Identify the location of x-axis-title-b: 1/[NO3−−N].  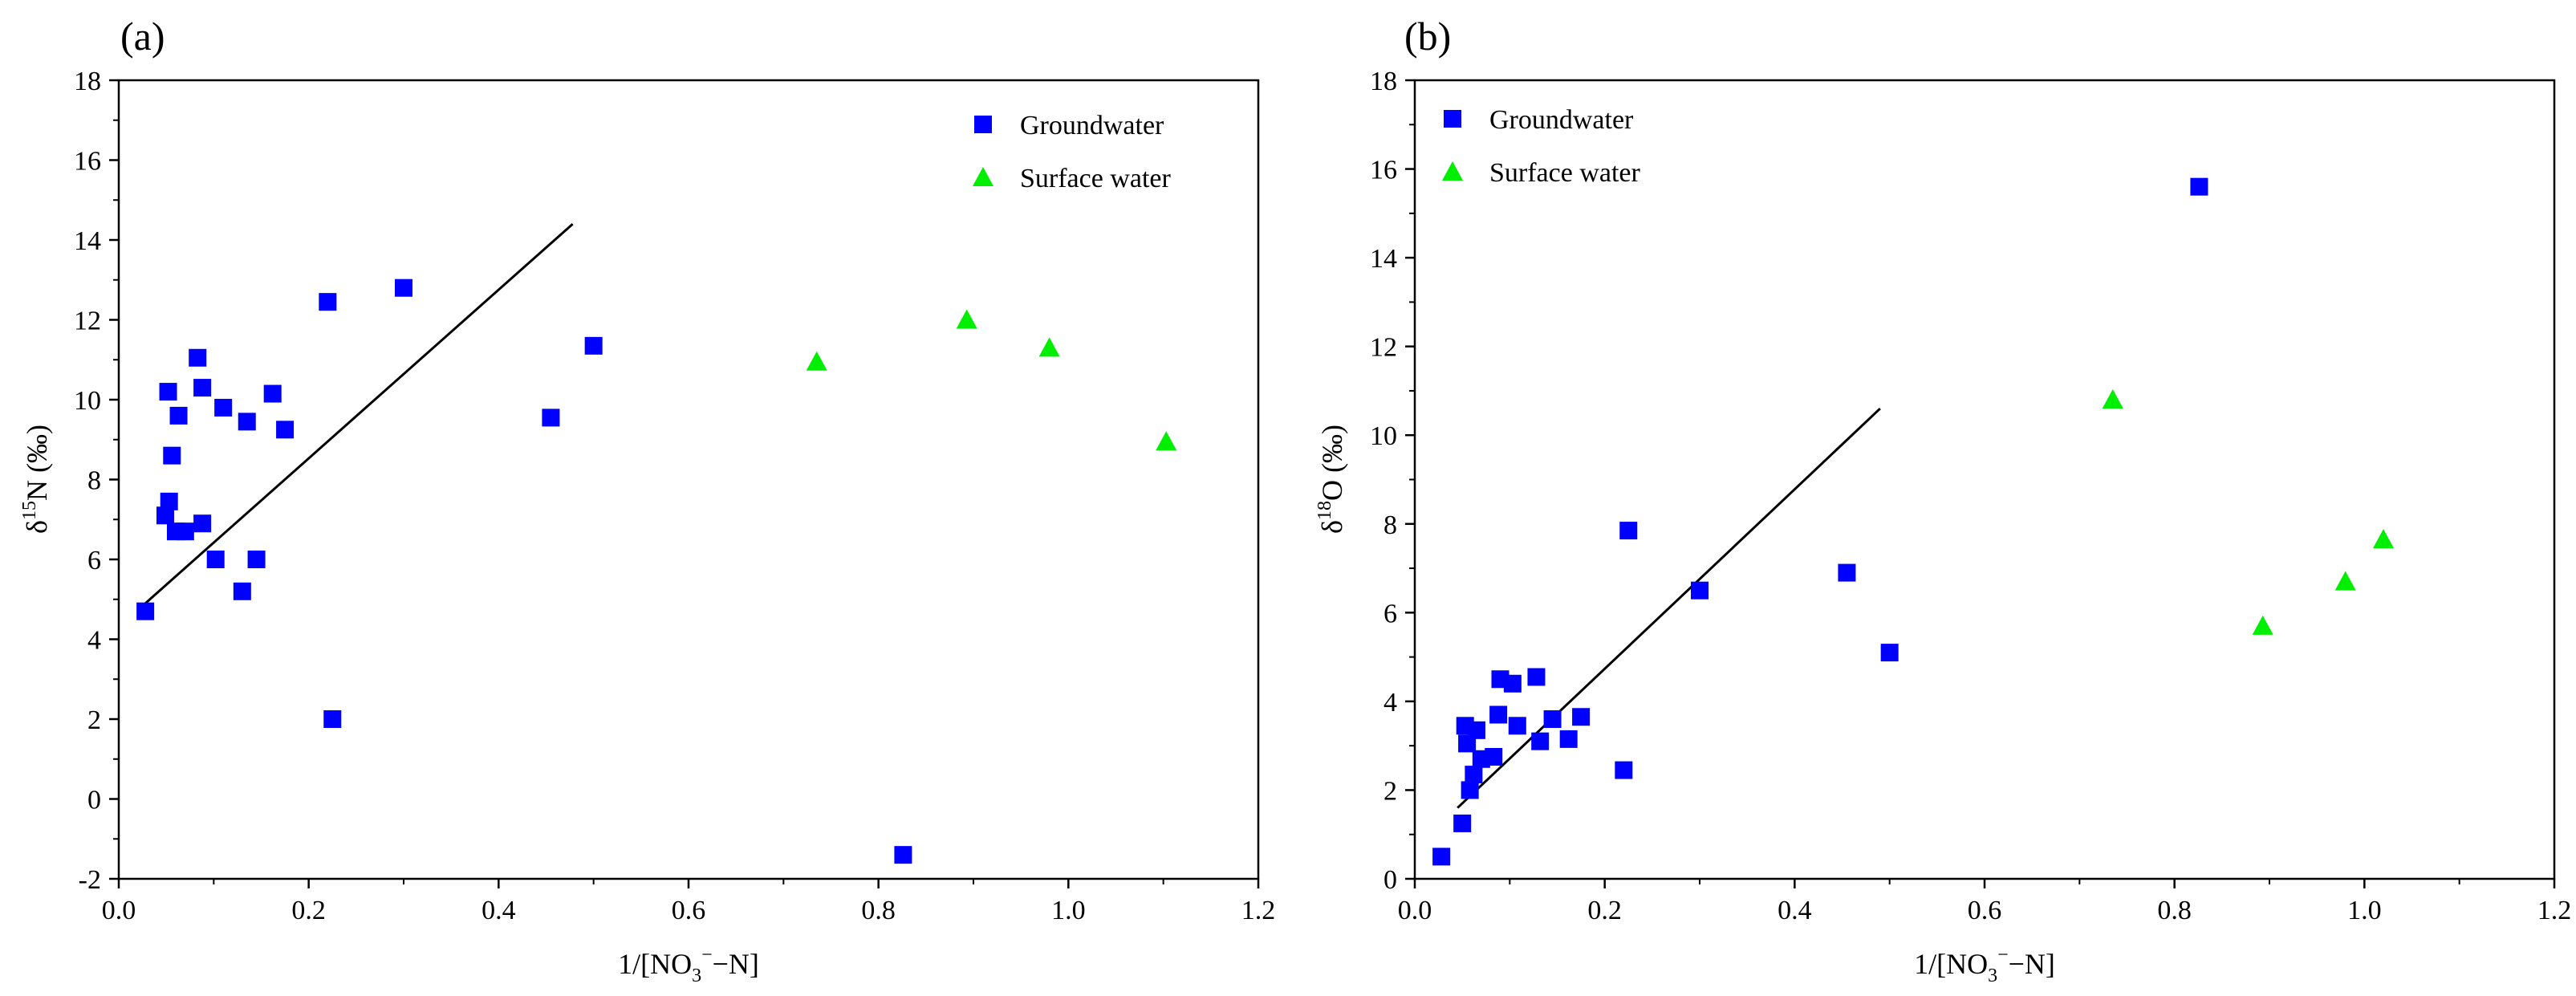
(1984, 965).